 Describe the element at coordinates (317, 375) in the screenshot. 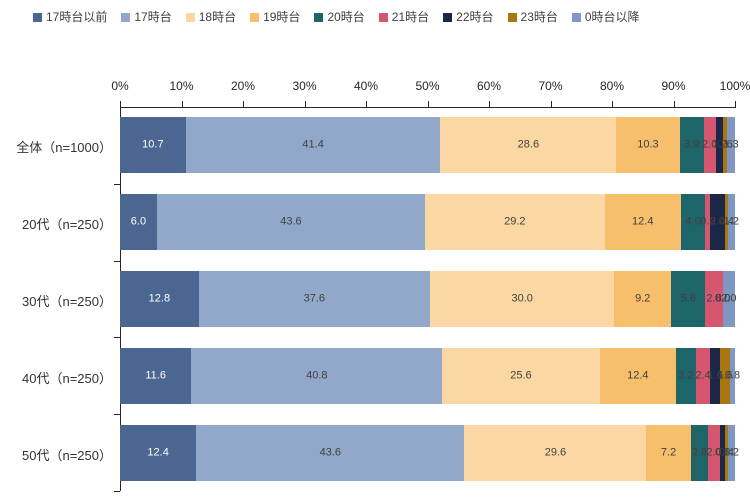

I see `bar-value-label: 40.8` at that location.